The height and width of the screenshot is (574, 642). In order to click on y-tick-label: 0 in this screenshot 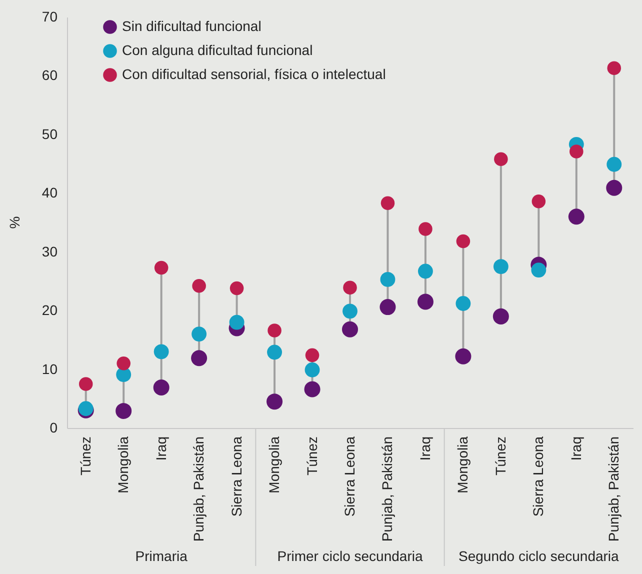, I will do `click(54, 428)`.